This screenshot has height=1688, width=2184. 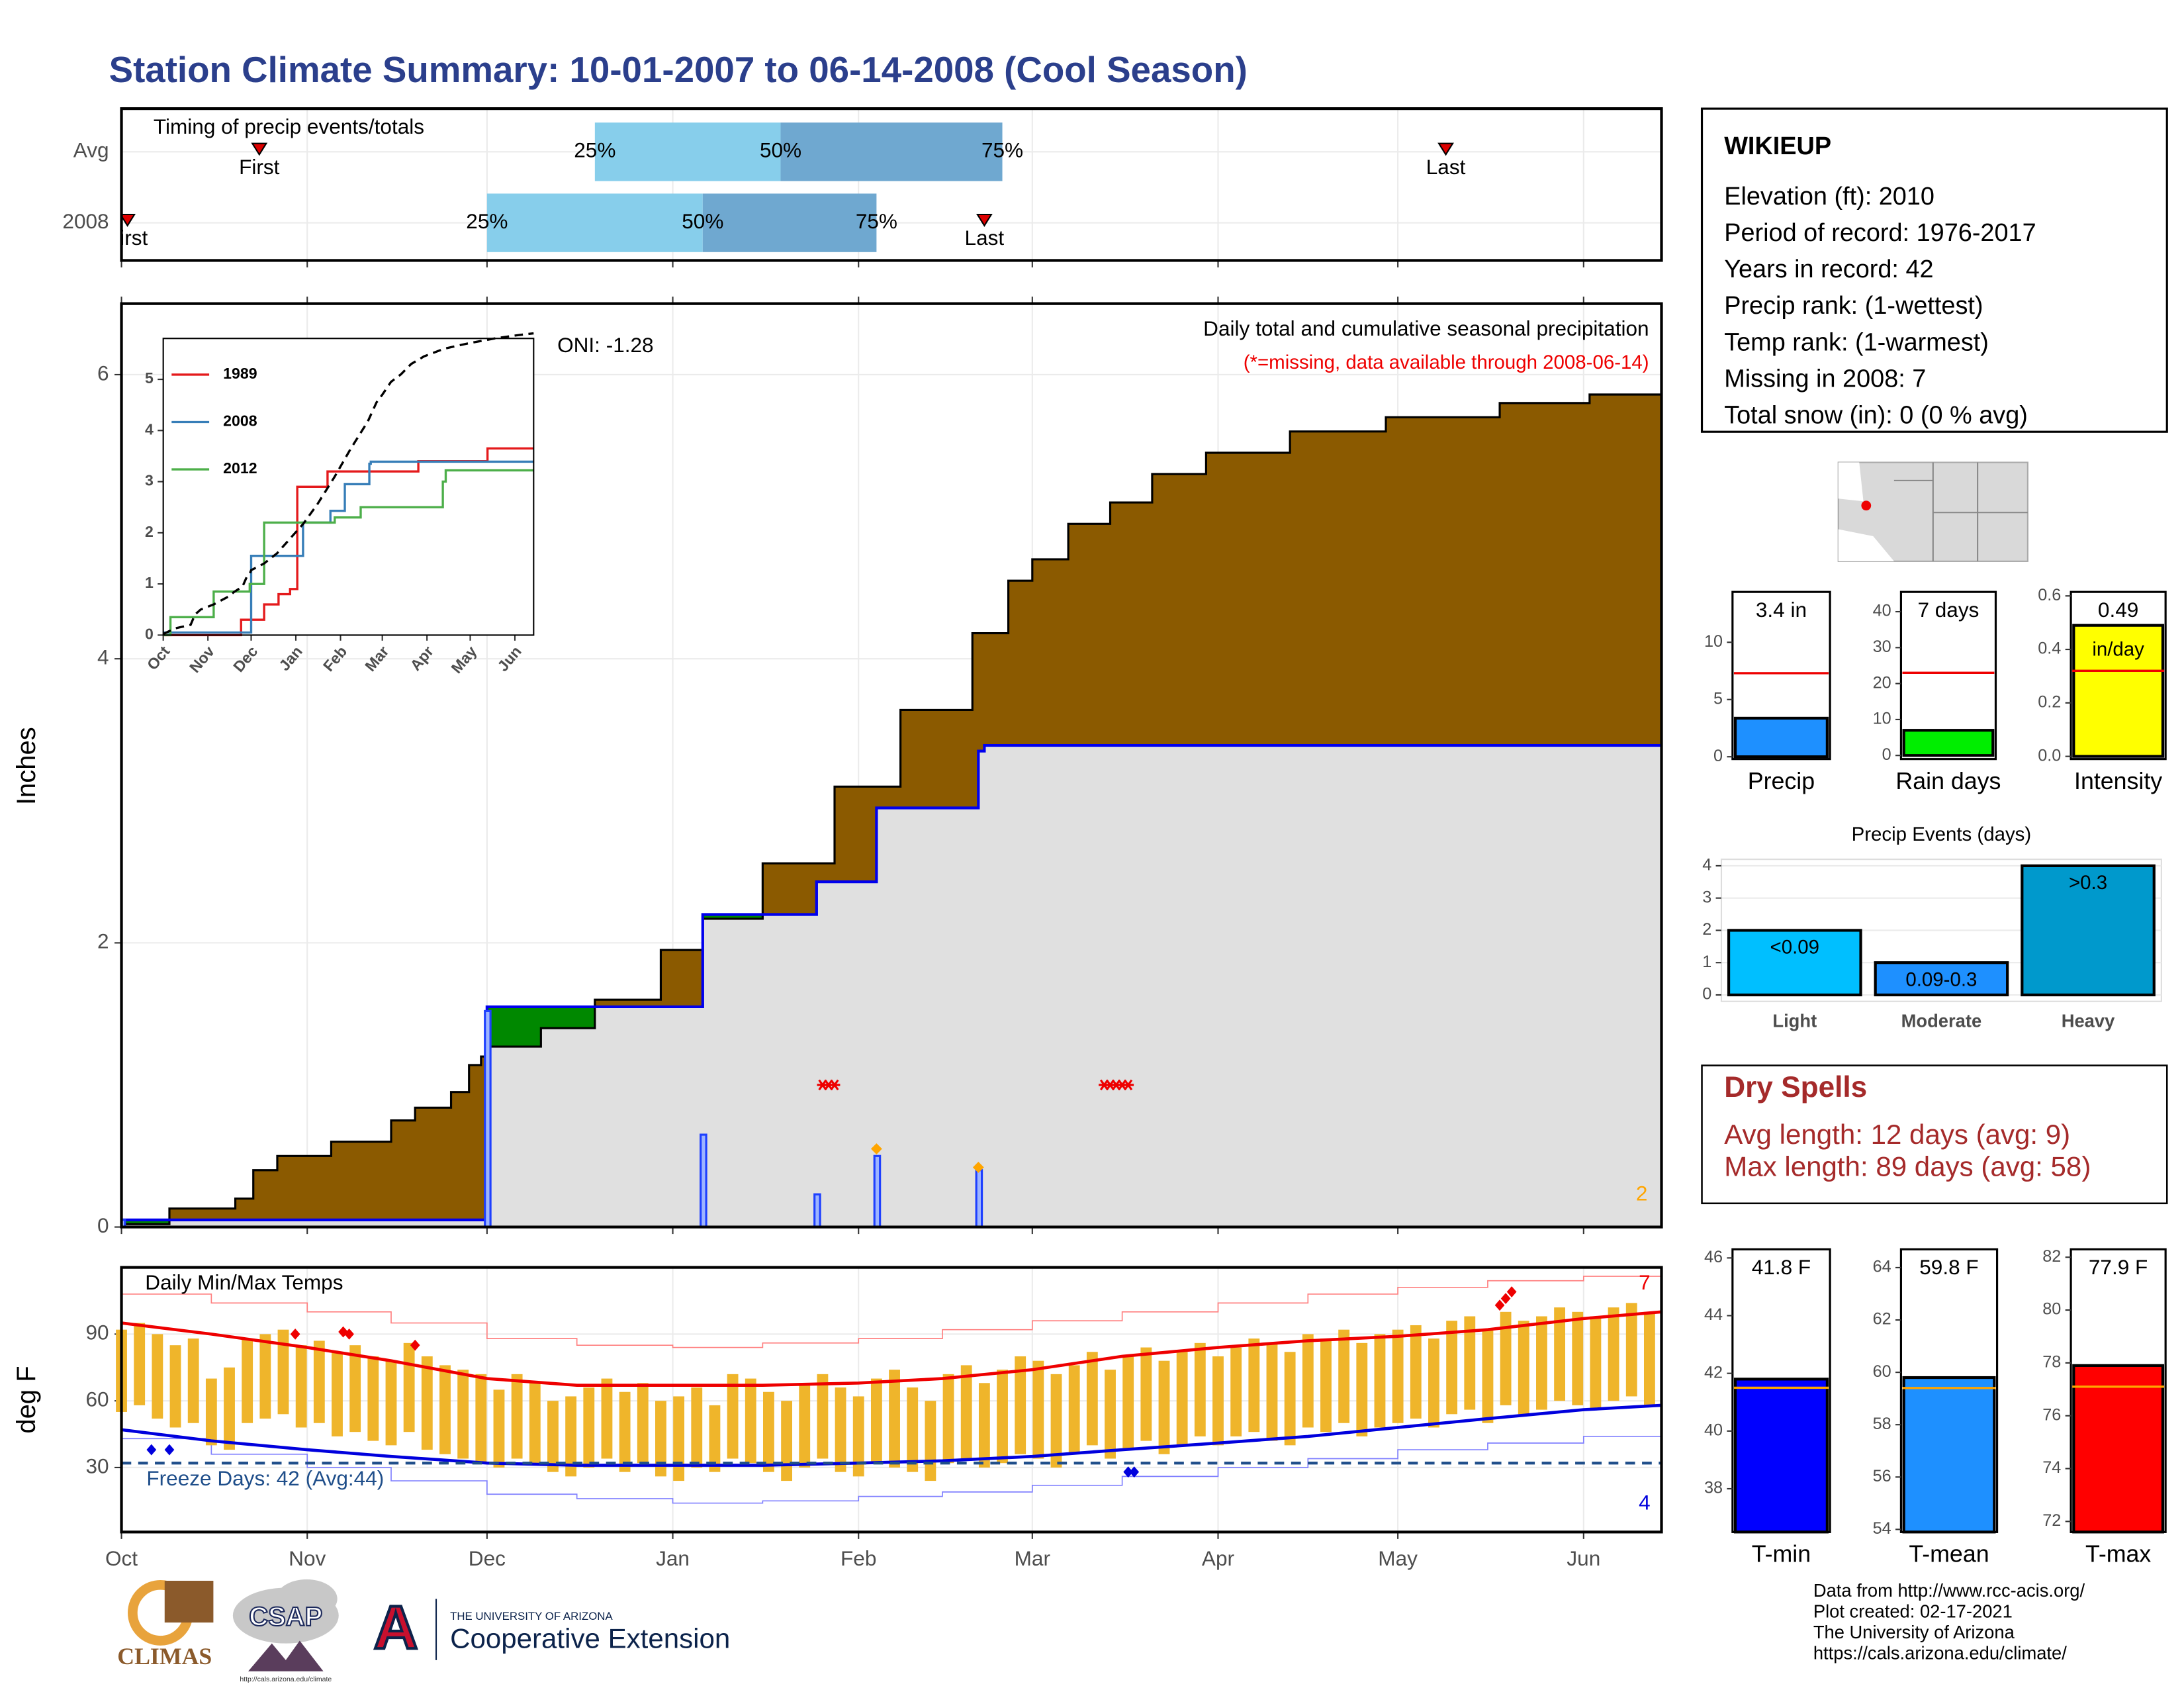 What do you see at coordinates (1713, 641) in the screenshot?
I see `y-tick-label: 10` at bounding box center [1713, 641].